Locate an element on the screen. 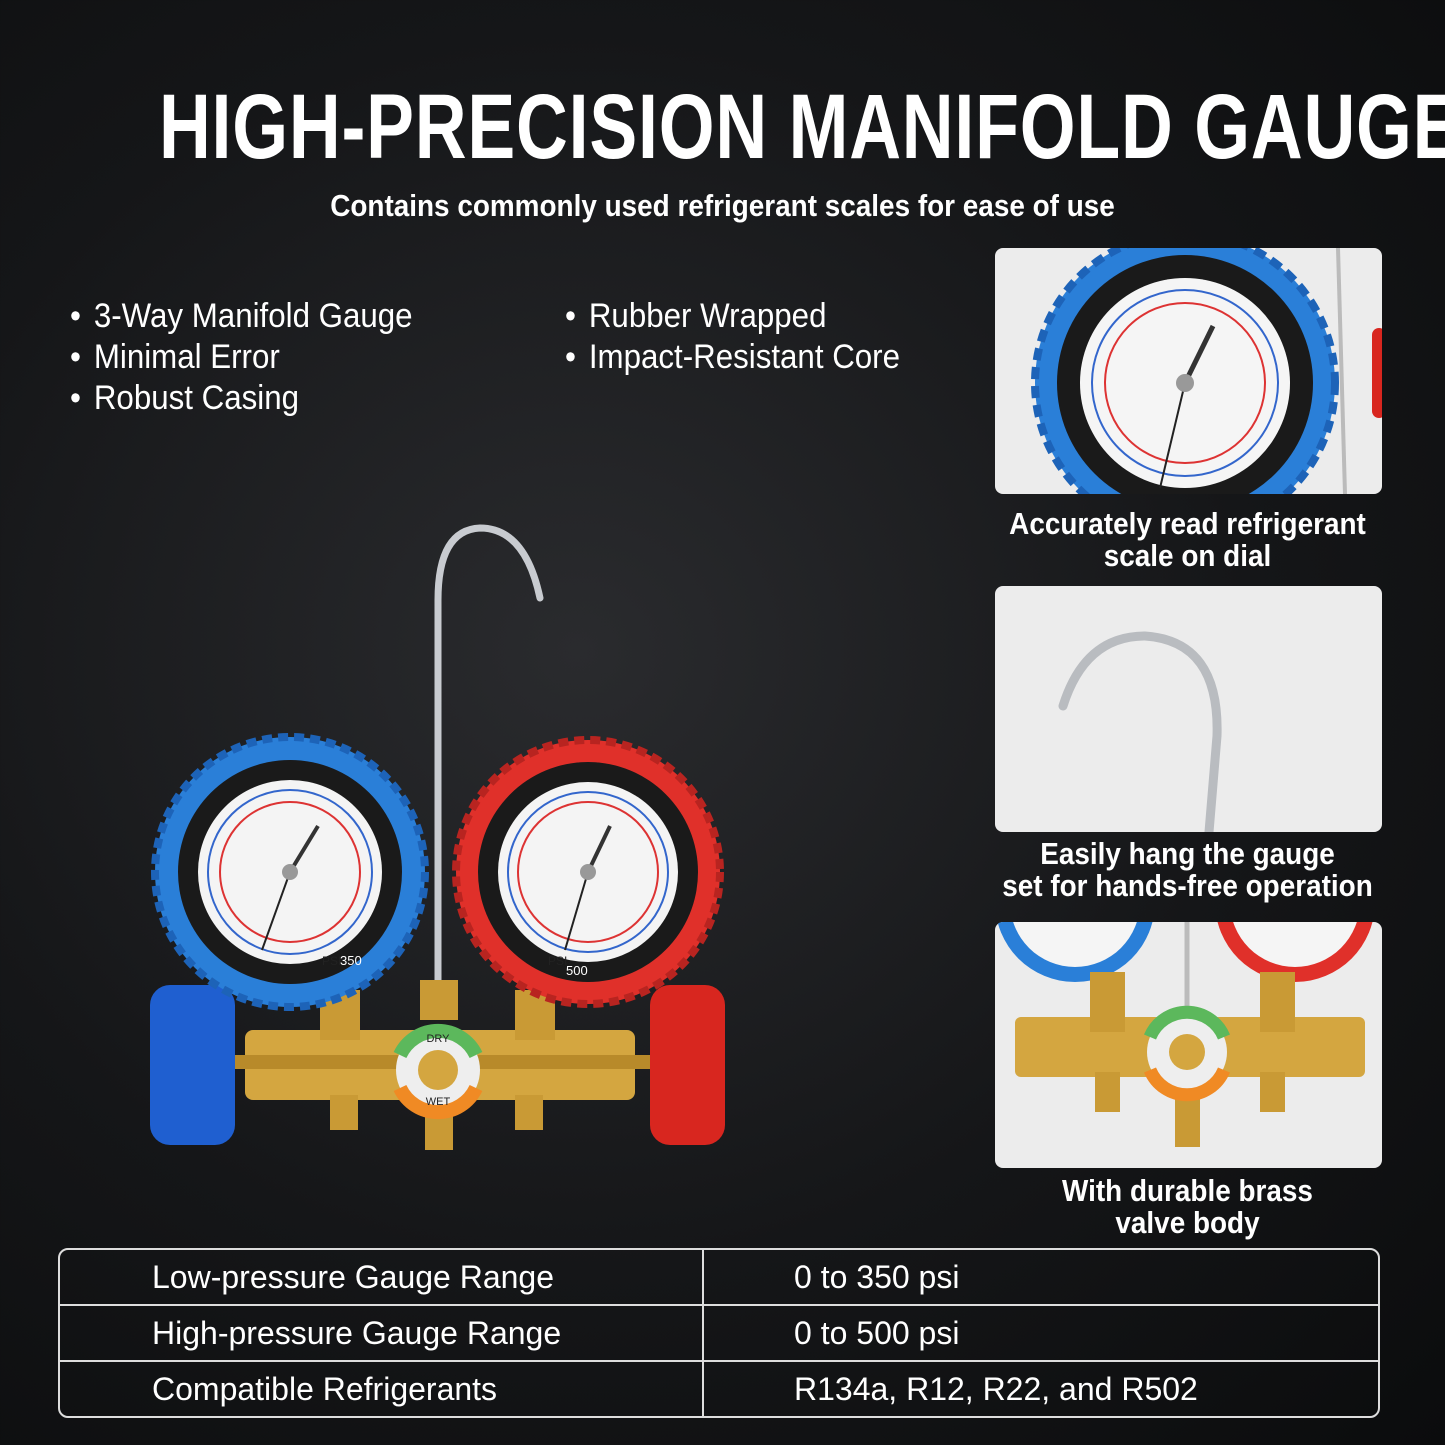  feature-list-right: Rubber Wrapped Impact-Resistant Core is located at coordinates (732, 337).